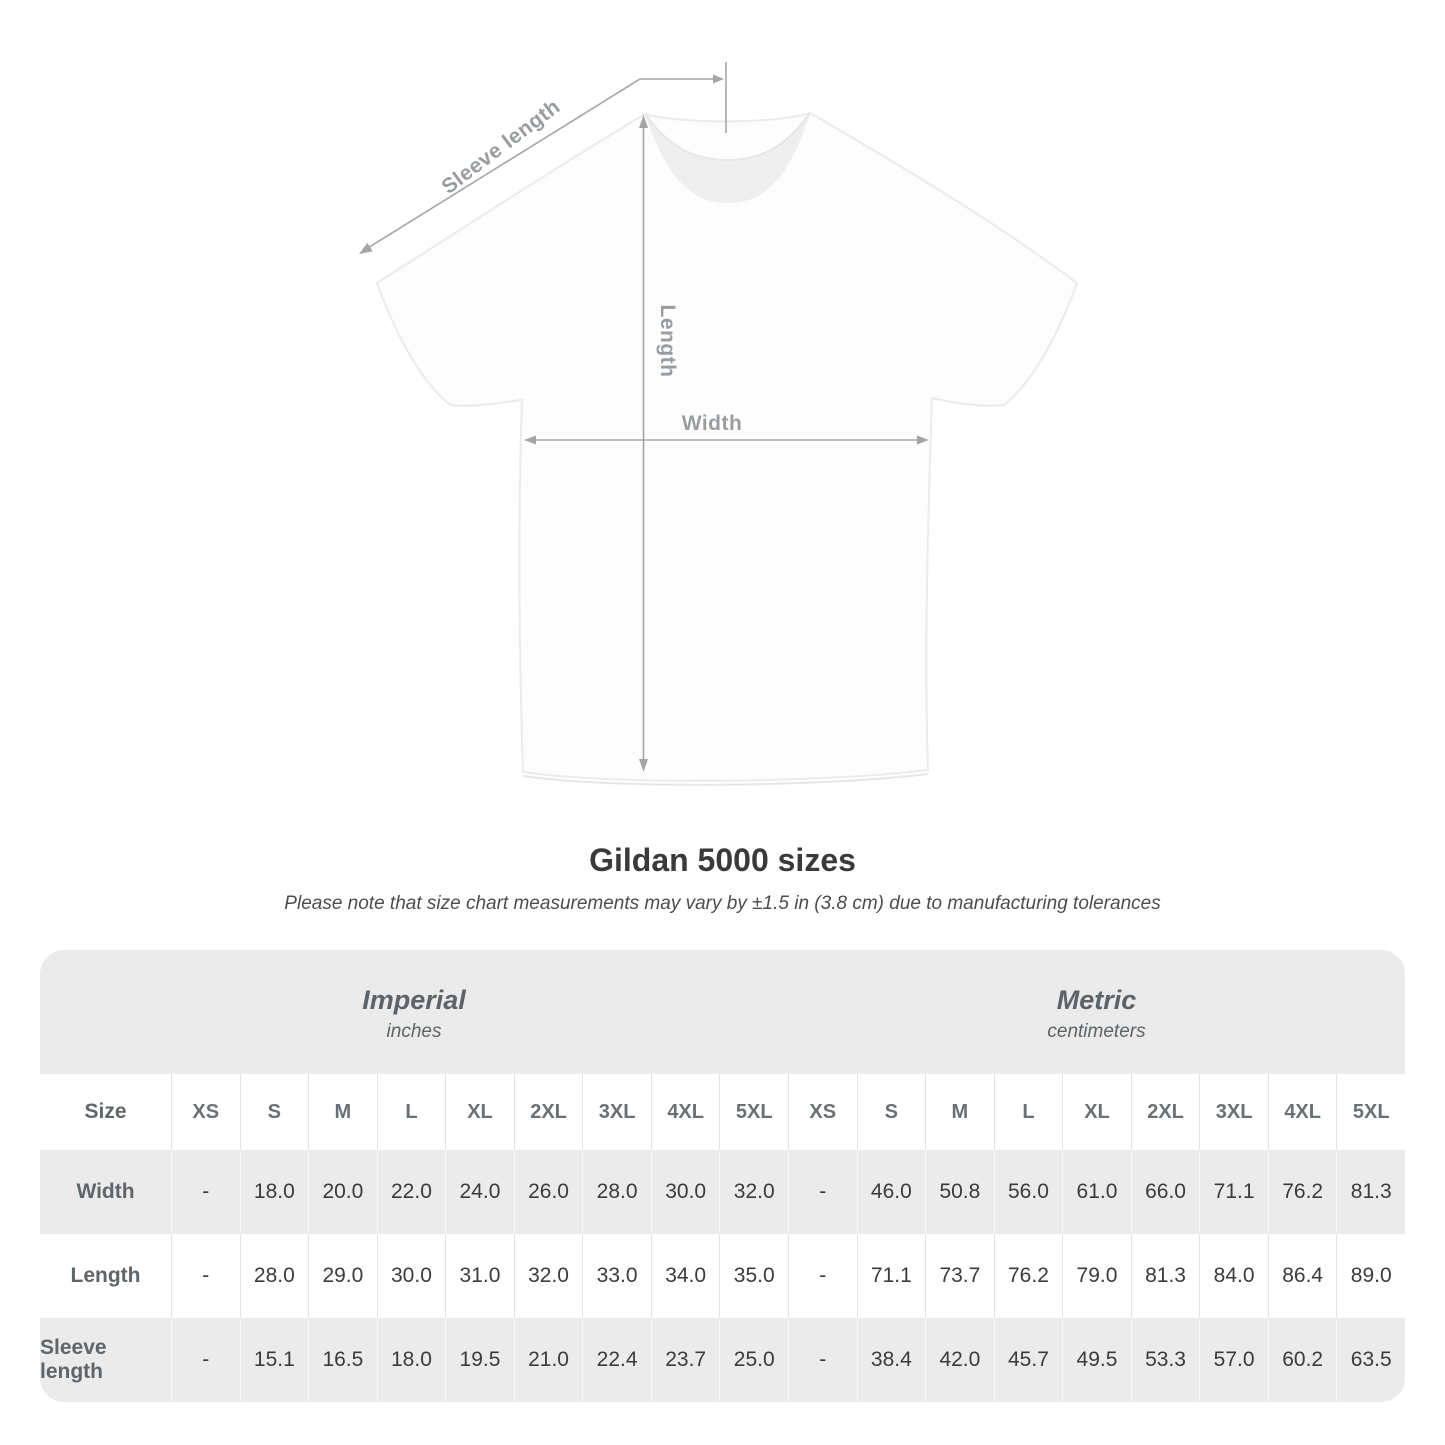 The width and height of the screenshot is (1445, 1445). Describe the element at coordinates (1096, 1000) in the screenshot. I see `metric-title: Metric` at that location.